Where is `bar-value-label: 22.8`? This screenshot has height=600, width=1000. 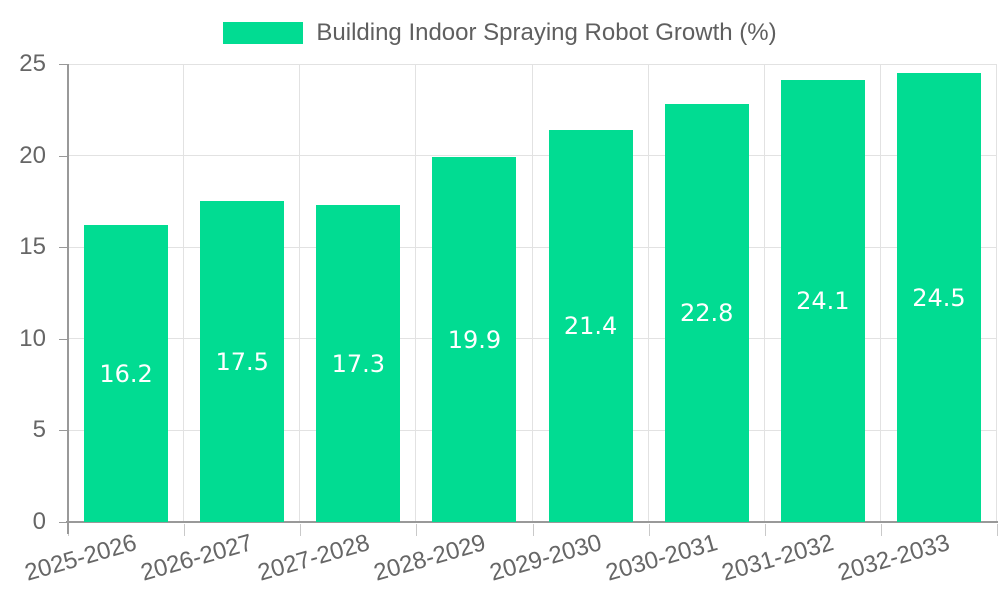
bar-value-label: 22.8 is located at coordinates (706, 313).